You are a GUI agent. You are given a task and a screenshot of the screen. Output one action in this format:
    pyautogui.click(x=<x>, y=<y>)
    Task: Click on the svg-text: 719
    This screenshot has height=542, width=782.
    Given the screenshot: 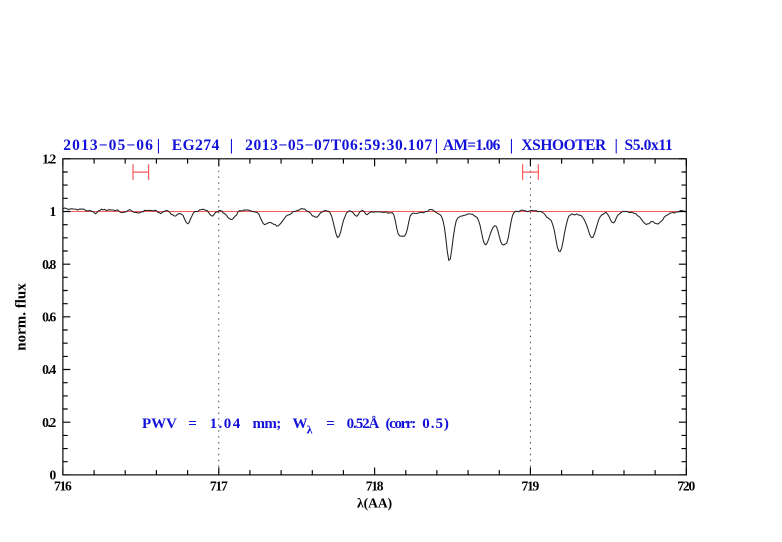 What is the action you would take?
    pyautogui.click(x=531, y=485)
    